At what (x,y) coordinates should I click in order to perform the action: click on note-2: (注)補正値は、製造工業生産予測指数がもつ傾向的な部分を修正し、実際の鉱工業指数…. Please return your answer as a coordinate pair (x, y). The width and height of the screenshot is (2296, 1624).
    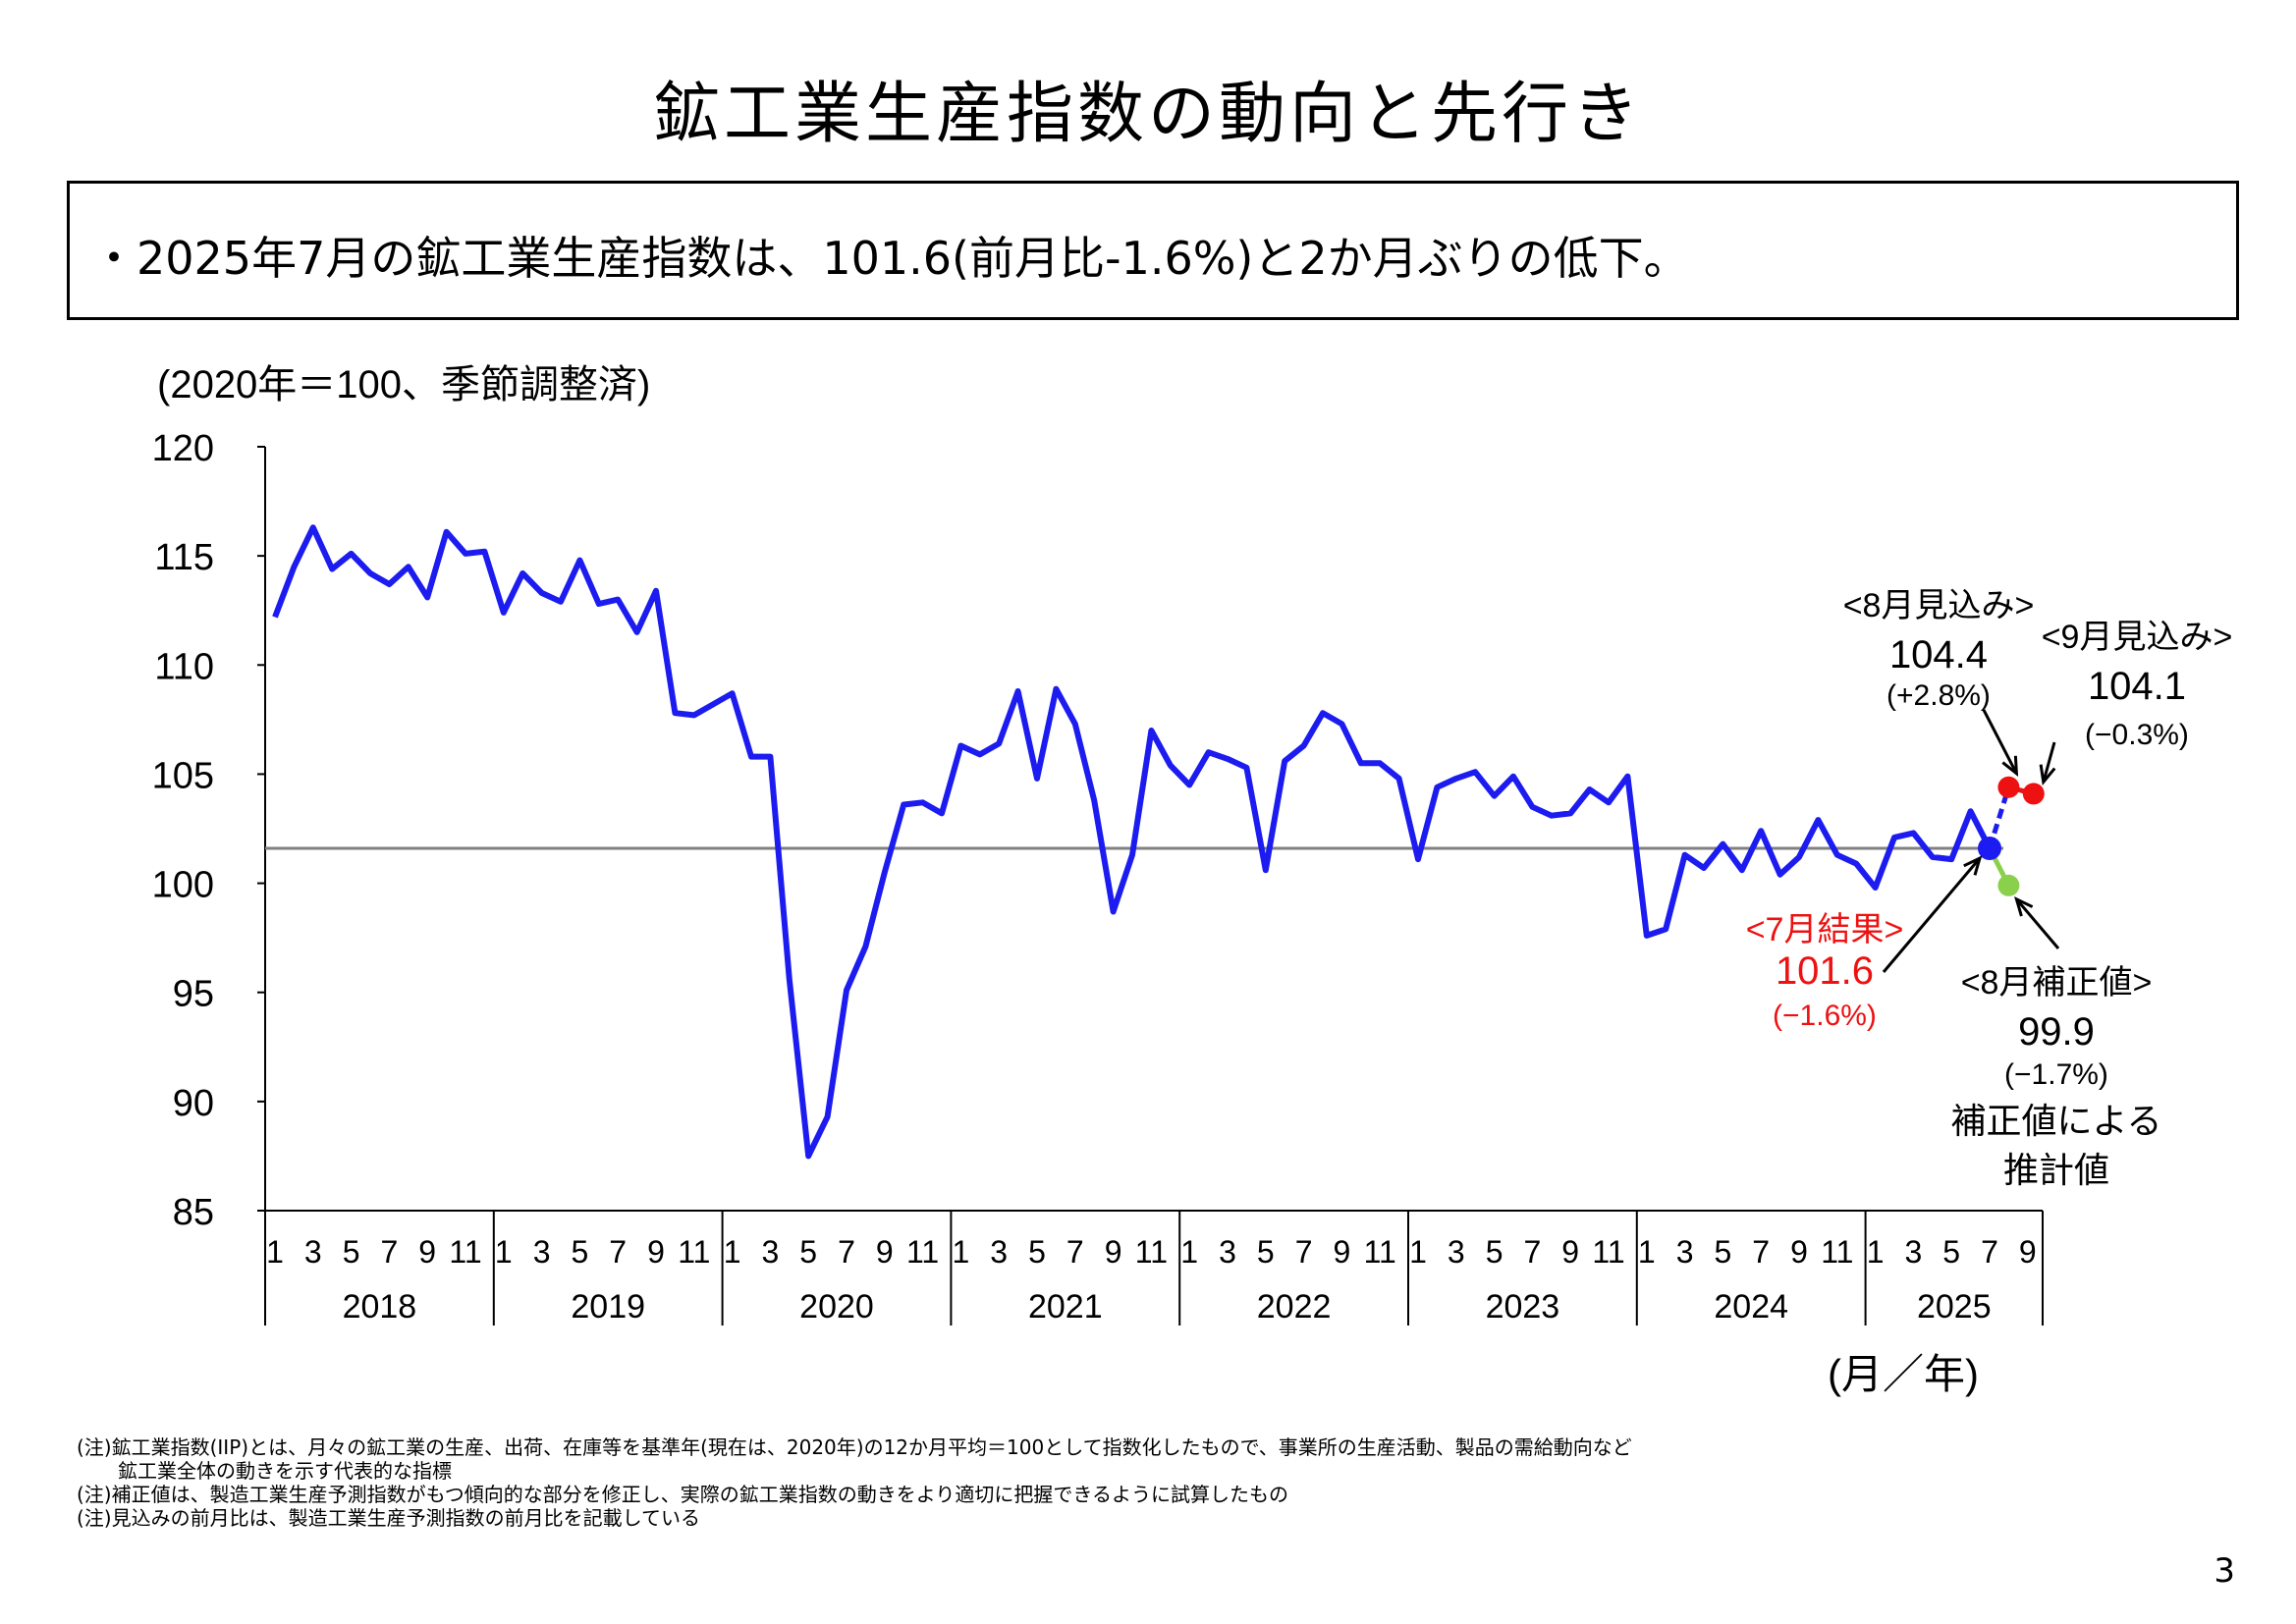
    Looking at the image, I should click on (683, 1494).